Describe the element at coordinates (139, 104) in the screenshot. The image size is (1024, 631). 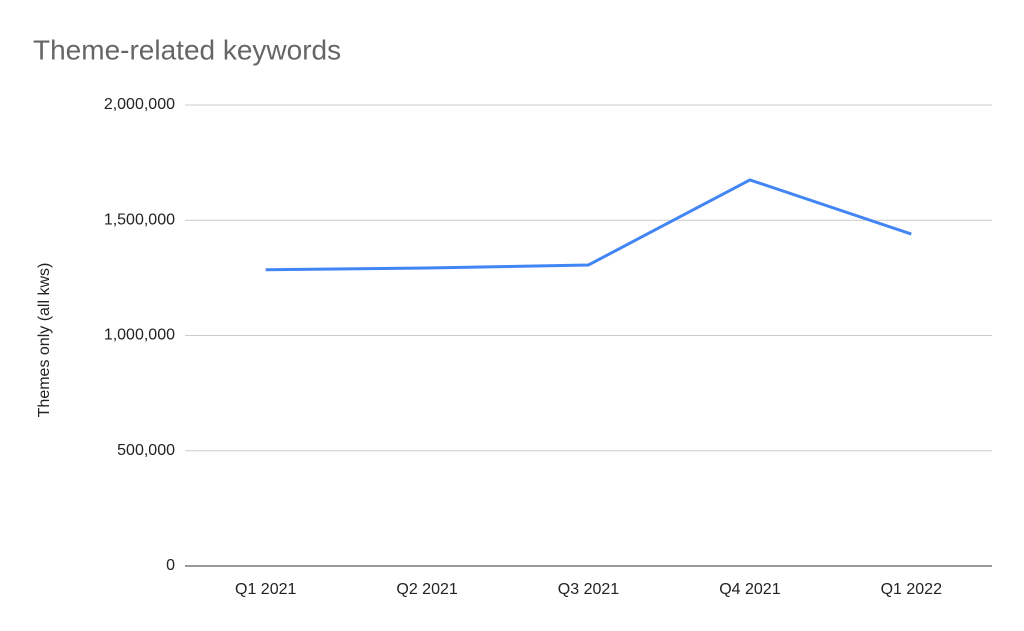
I see `y-tick-label: 2,000,000` at that location.